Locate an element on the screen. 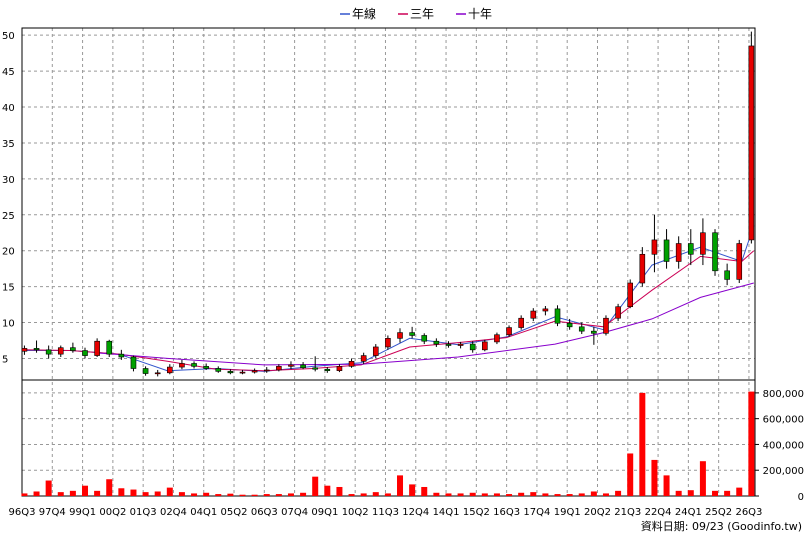  time-tick-label: 06Q3 is located at coordinates (264, 512).